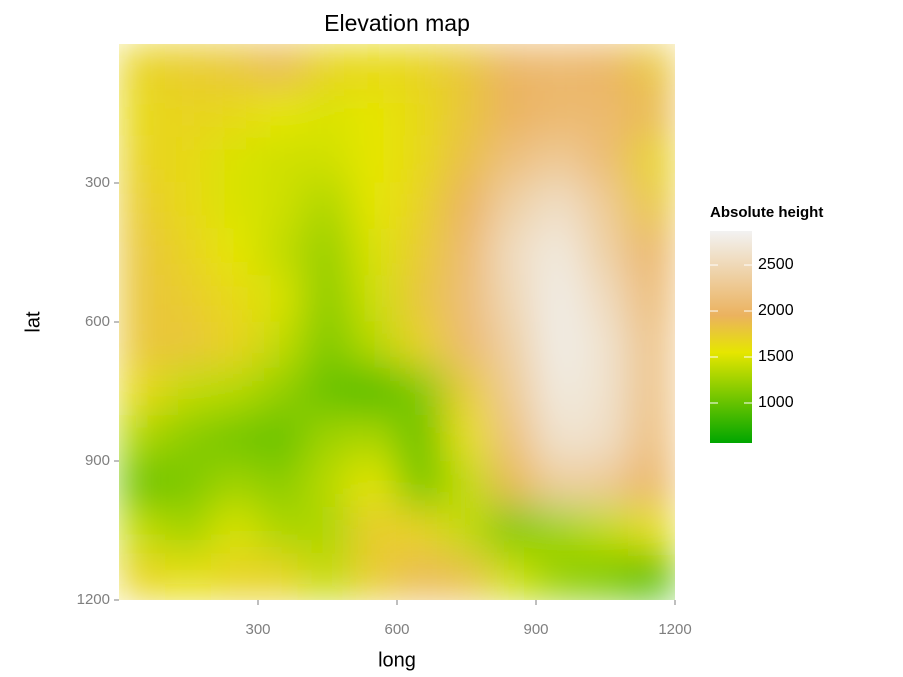 The height and width of the screenshot is (677, 903). I want to click on y-tick-label: 600, so click(97, 321).